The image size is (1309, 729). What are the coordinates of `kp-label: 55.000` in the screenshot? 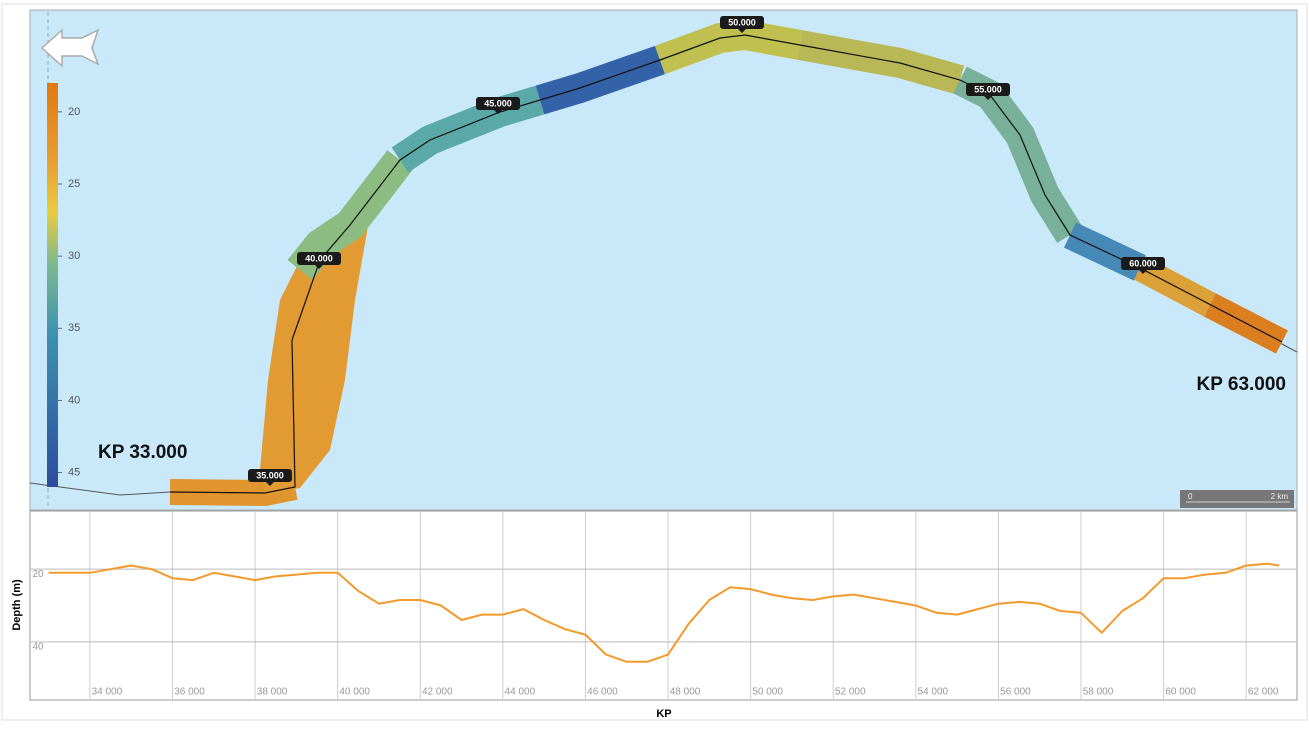 It's located at (988, 89).